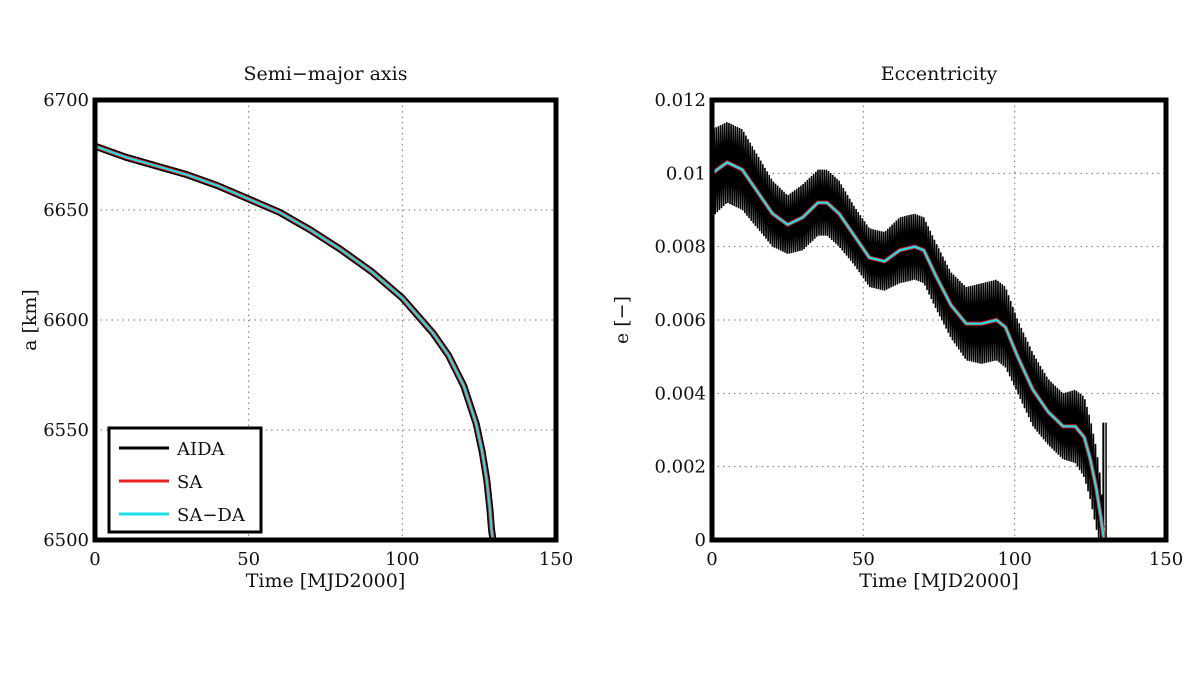  I want to click on y-tick-label: 6600, so click(66, 320).